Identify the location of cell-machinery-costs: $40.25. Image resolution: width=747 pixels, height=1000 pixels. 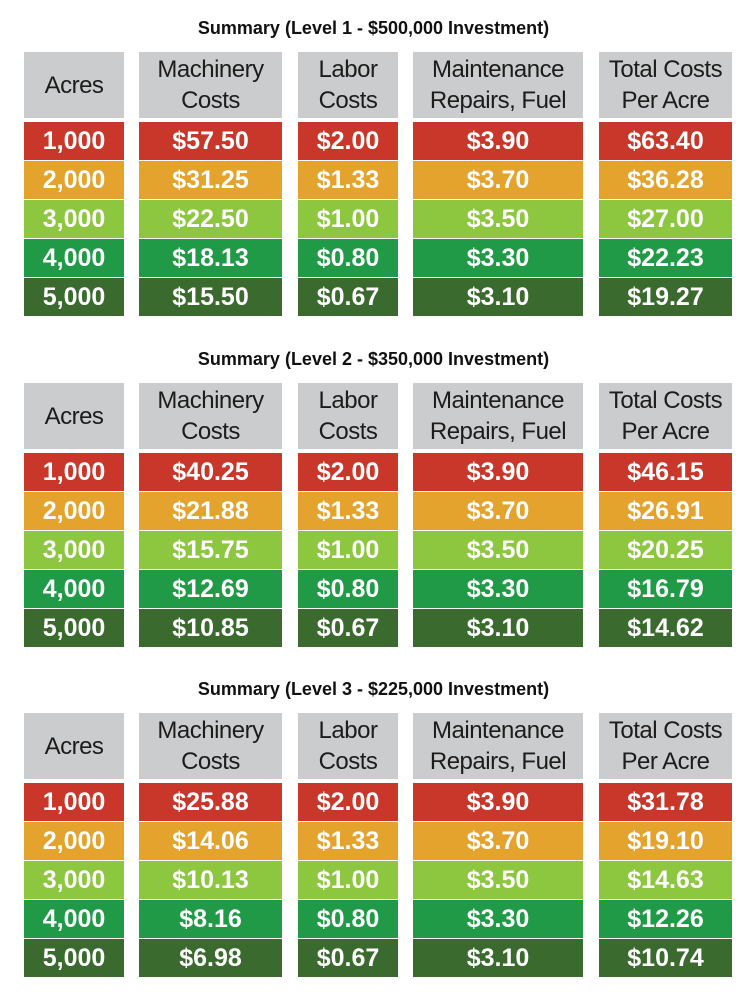
(210, 472).